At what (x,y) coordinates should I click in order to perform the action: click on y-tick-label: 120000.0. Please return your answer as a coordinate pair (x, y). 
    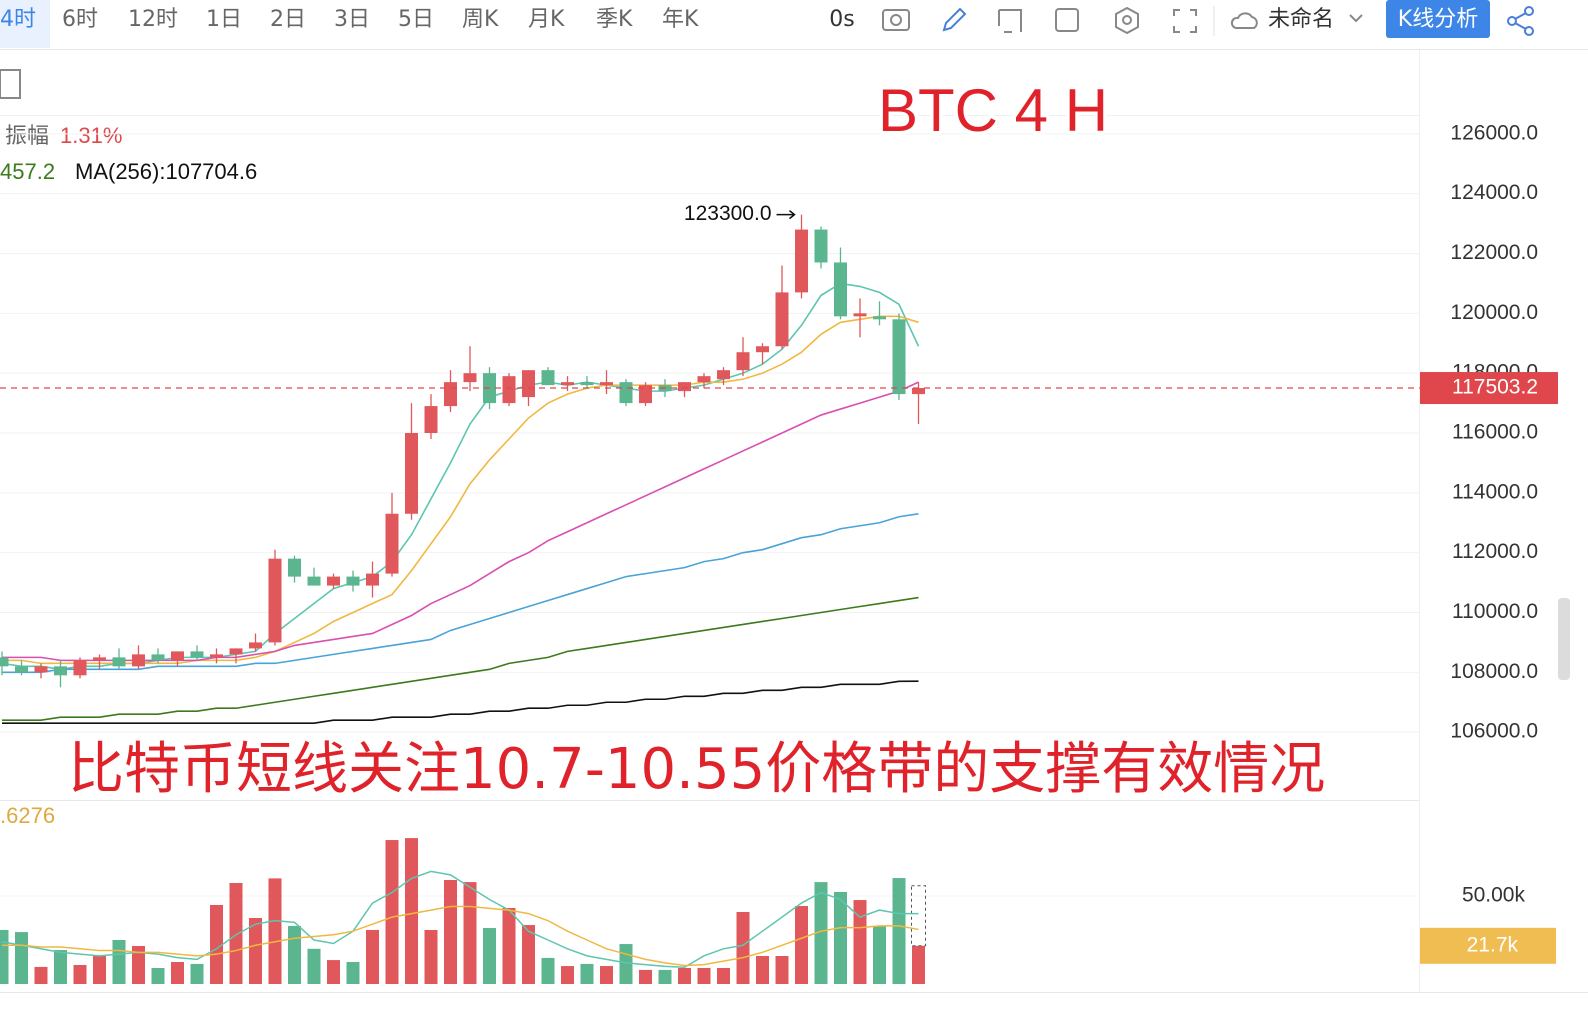
    Looking at the image, I should click on (1494, 312).